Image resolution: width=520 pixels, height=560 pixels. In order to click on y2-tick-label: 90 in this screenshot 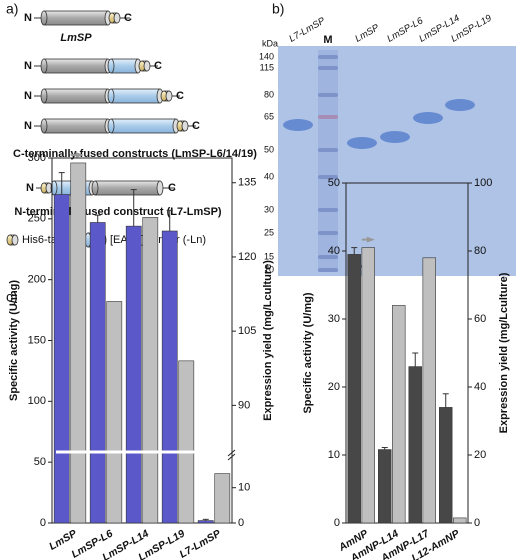, I will do `click(244, 405)`.